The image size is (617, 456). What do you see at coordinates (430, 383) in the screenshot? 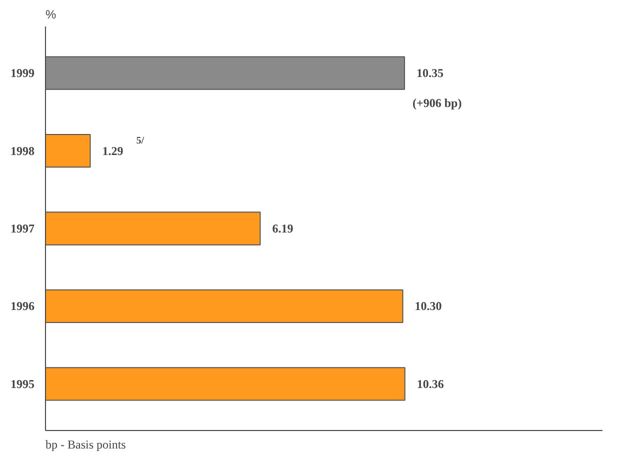
I see `data-label: 10.36` at bounding box center [430, 383].